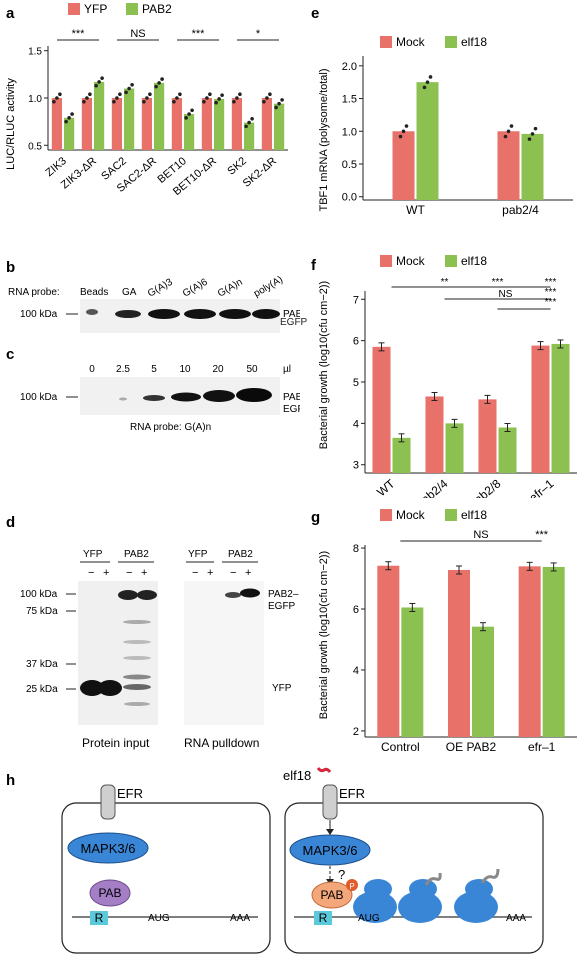 This screenshot has width=587, height=960. I want to click on panel-d-sign-5: −, so click(195, 573).